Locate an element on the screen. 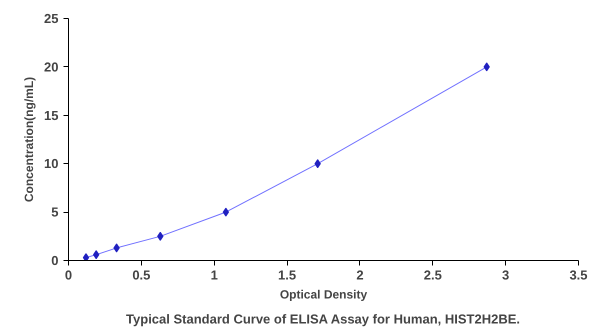 The width and height of the screenshot is (600, 331). x-tick-label: 2.5 is located at coordinates (433, 275).